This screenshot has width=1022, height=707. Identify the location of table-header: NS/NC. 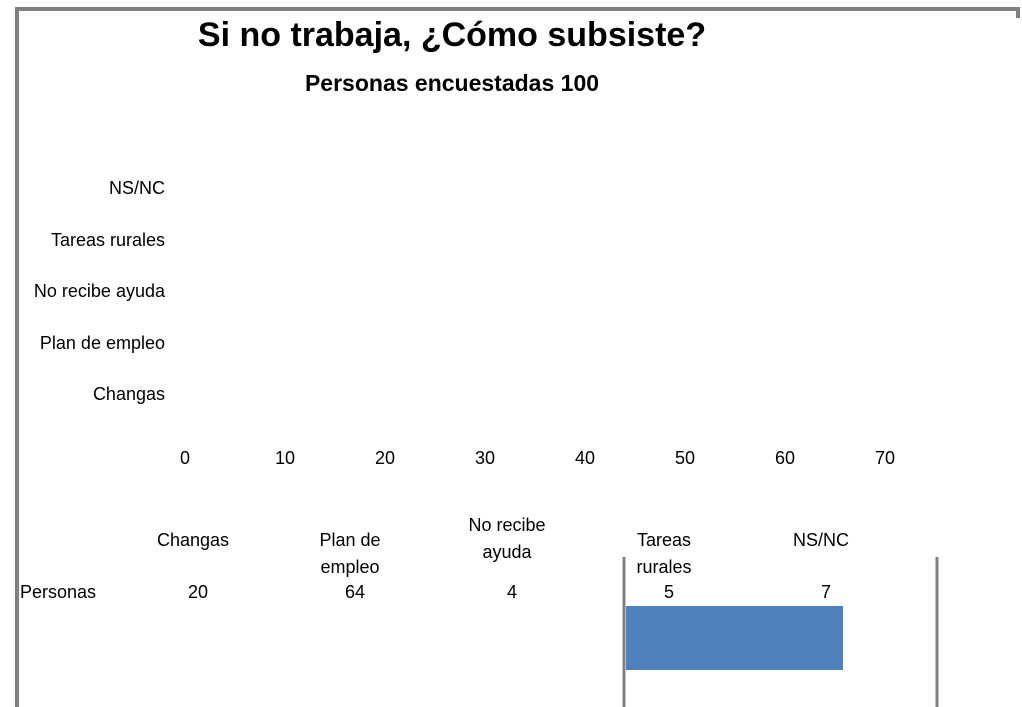
(820, 540).